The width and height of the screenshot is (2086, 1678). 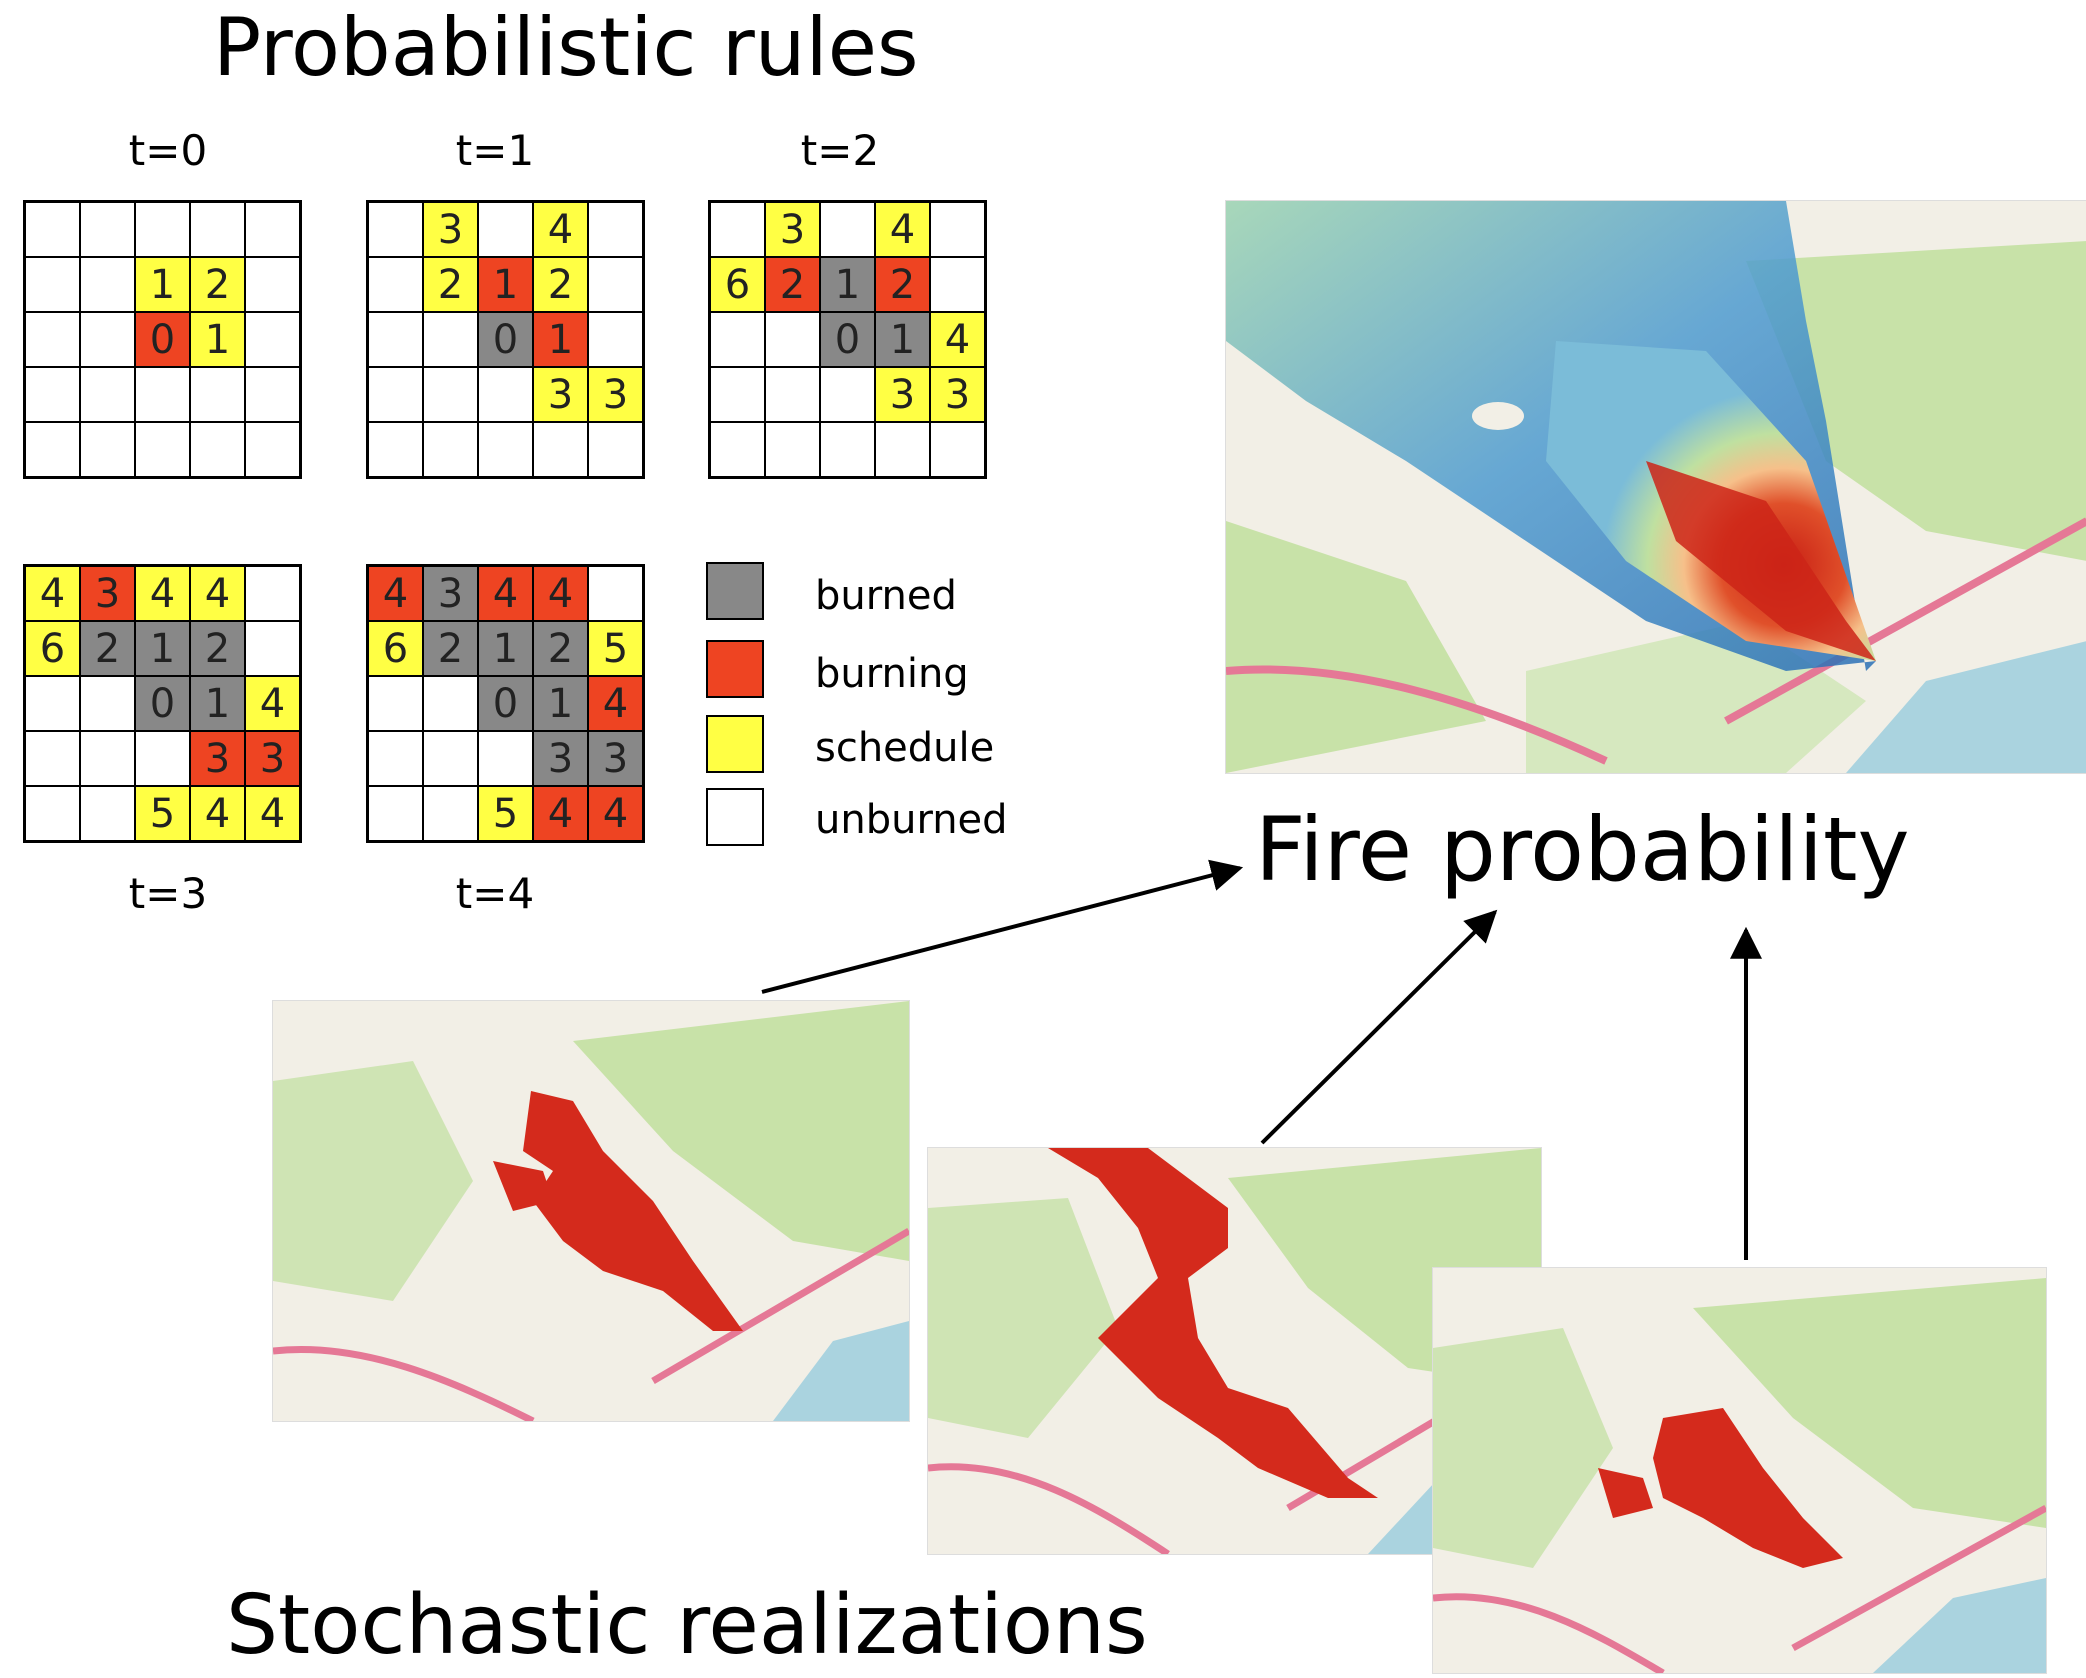 What do you see at coordinates (886, 596) in the screenshot?
I see `legend-label-burned: burned` at bounding box center [886, 596].